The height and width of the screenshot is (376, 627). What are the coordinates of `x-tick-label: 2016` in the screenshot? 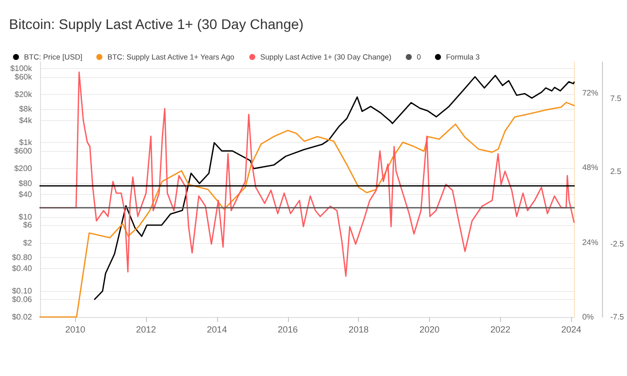 It's located at (288, 329).